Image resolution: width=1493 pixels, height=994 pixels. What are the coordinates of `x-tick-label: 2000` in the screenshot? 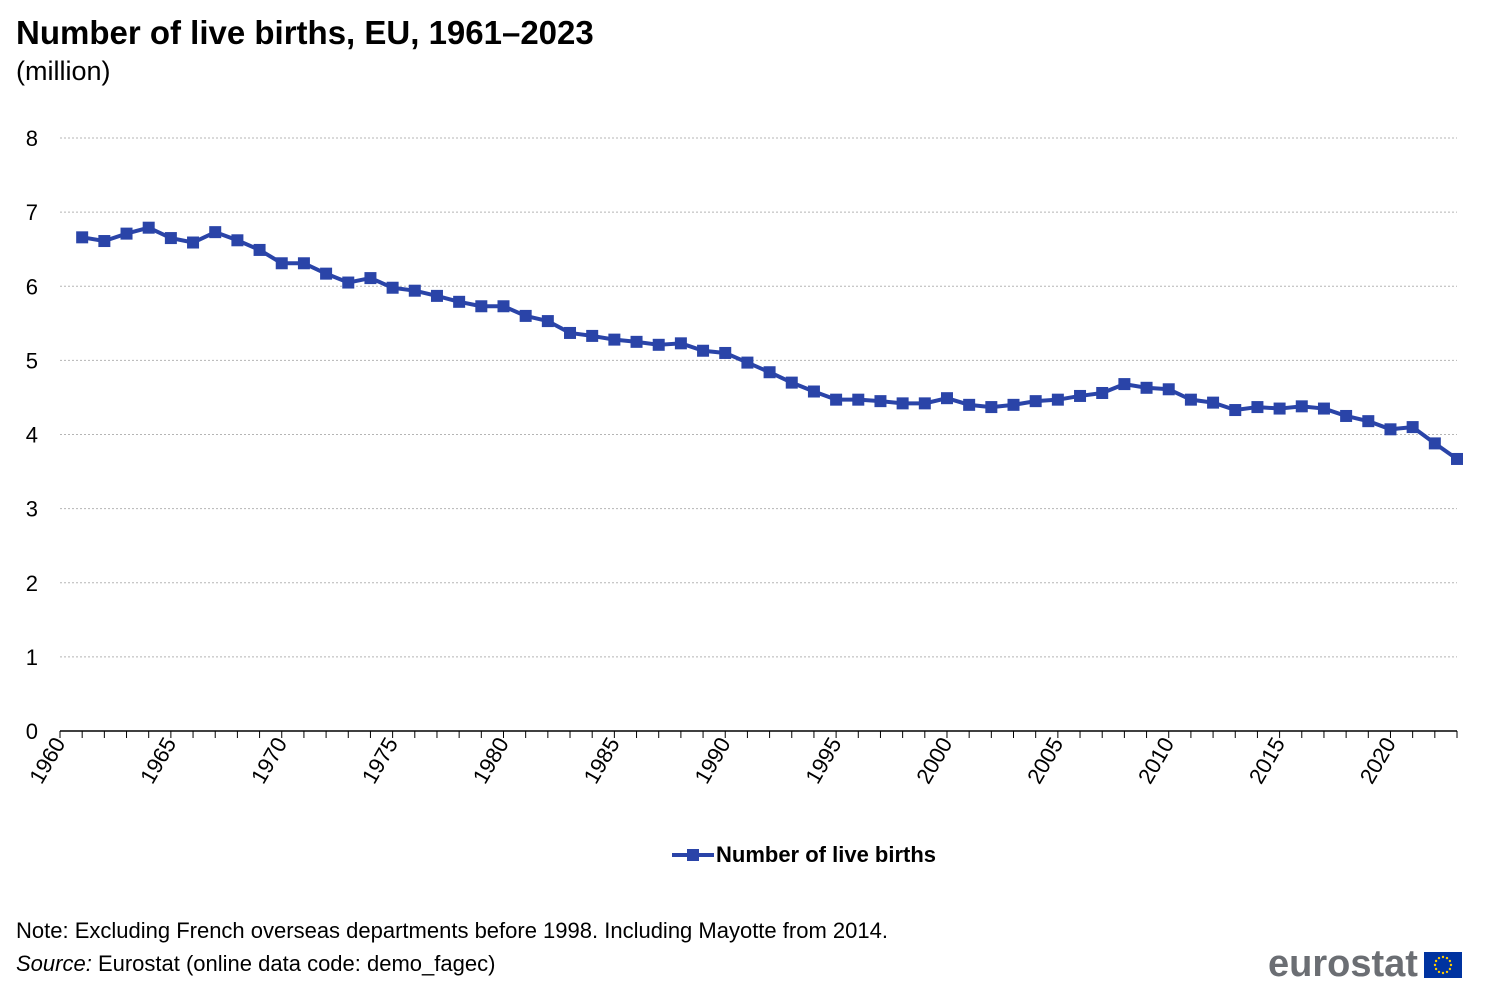 It's located at (934, 760).